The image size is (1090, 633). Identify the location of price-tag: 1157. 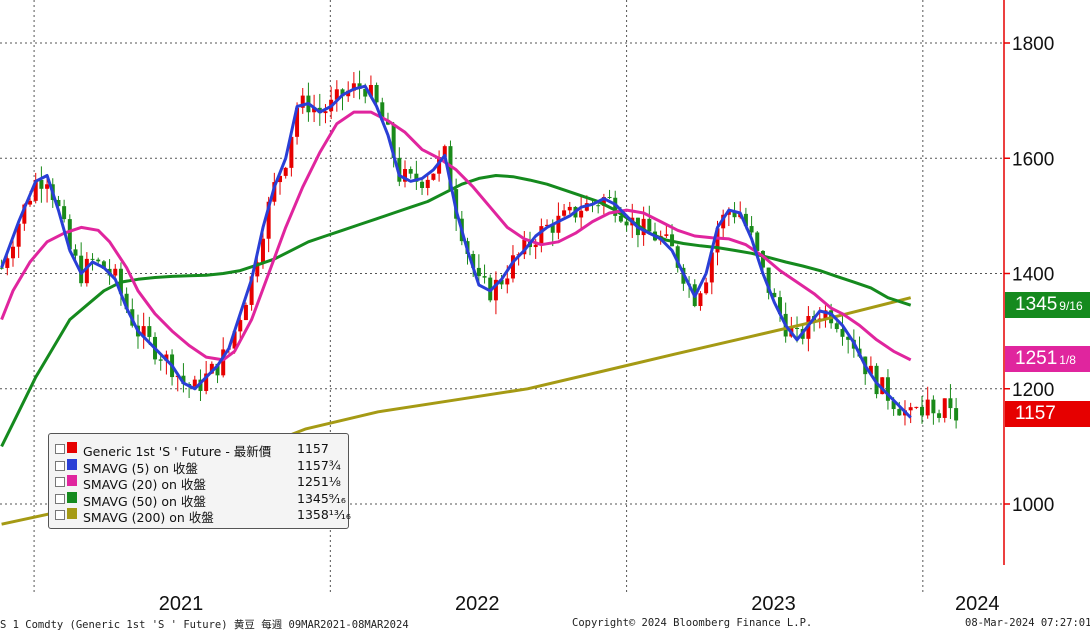
(1047, 413).